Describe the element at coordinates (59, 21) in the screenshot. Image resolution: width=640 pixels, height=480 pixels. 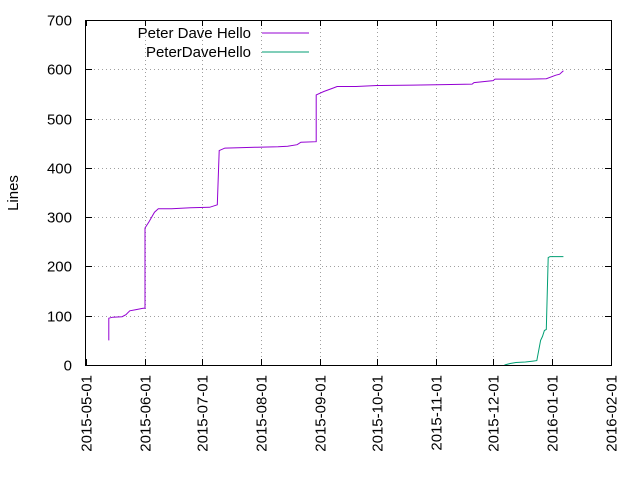
I see `y-tick-label: 700` at that location.